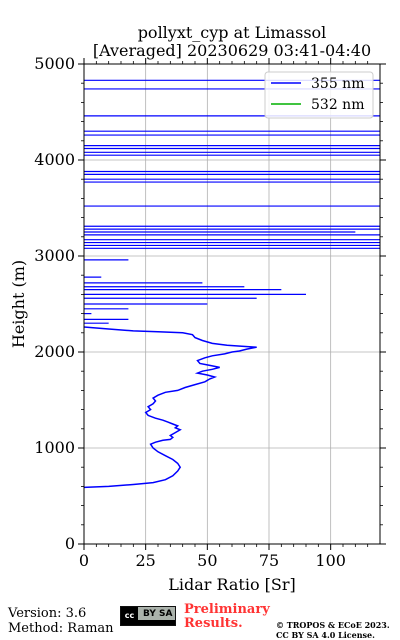 The image size is (400, 640). Describe the element at coordinates (337, 105) in the screenshot. I see `legend-label-532: 532 nm` at that location.